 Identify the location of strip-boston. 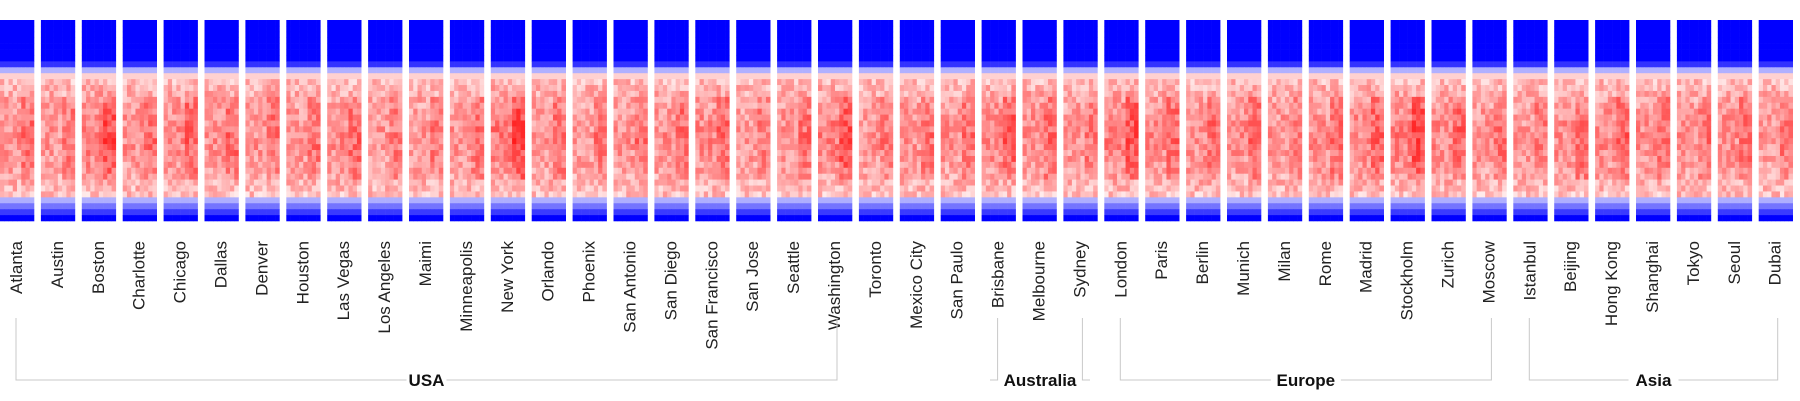
(99, 121).